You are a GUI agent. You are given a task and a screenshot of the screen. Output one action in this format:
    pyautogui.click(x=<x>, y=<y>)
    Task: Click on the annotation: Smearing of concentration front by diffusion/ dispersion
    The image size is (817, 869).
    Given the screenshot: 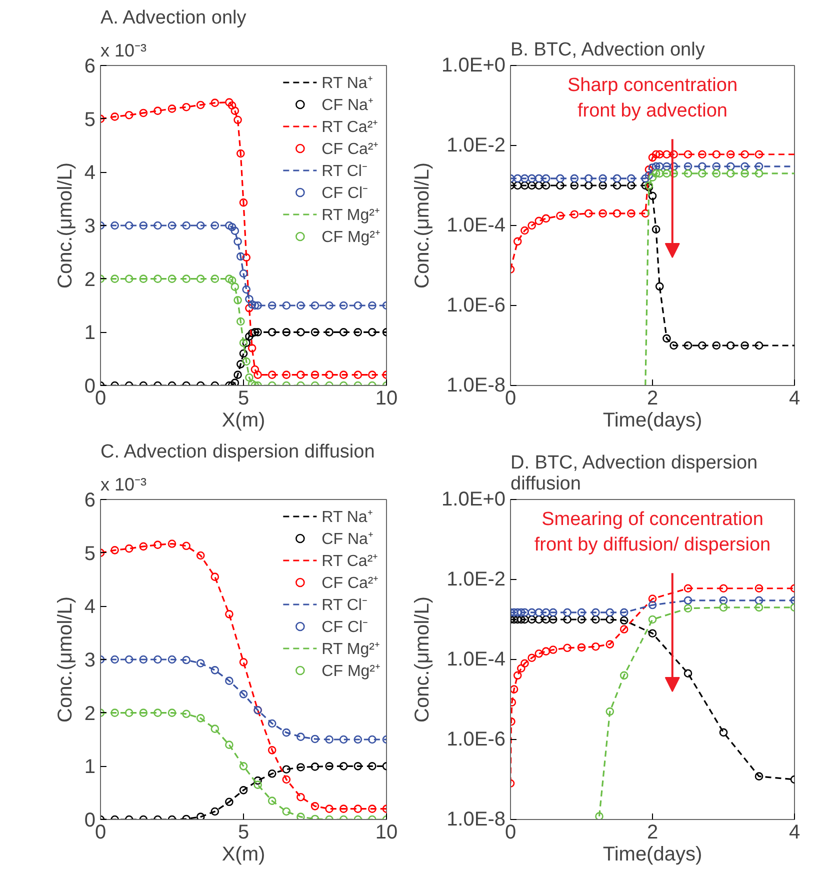 What is the action you would take?
    pyautogui.click(x=652, y=532)
    